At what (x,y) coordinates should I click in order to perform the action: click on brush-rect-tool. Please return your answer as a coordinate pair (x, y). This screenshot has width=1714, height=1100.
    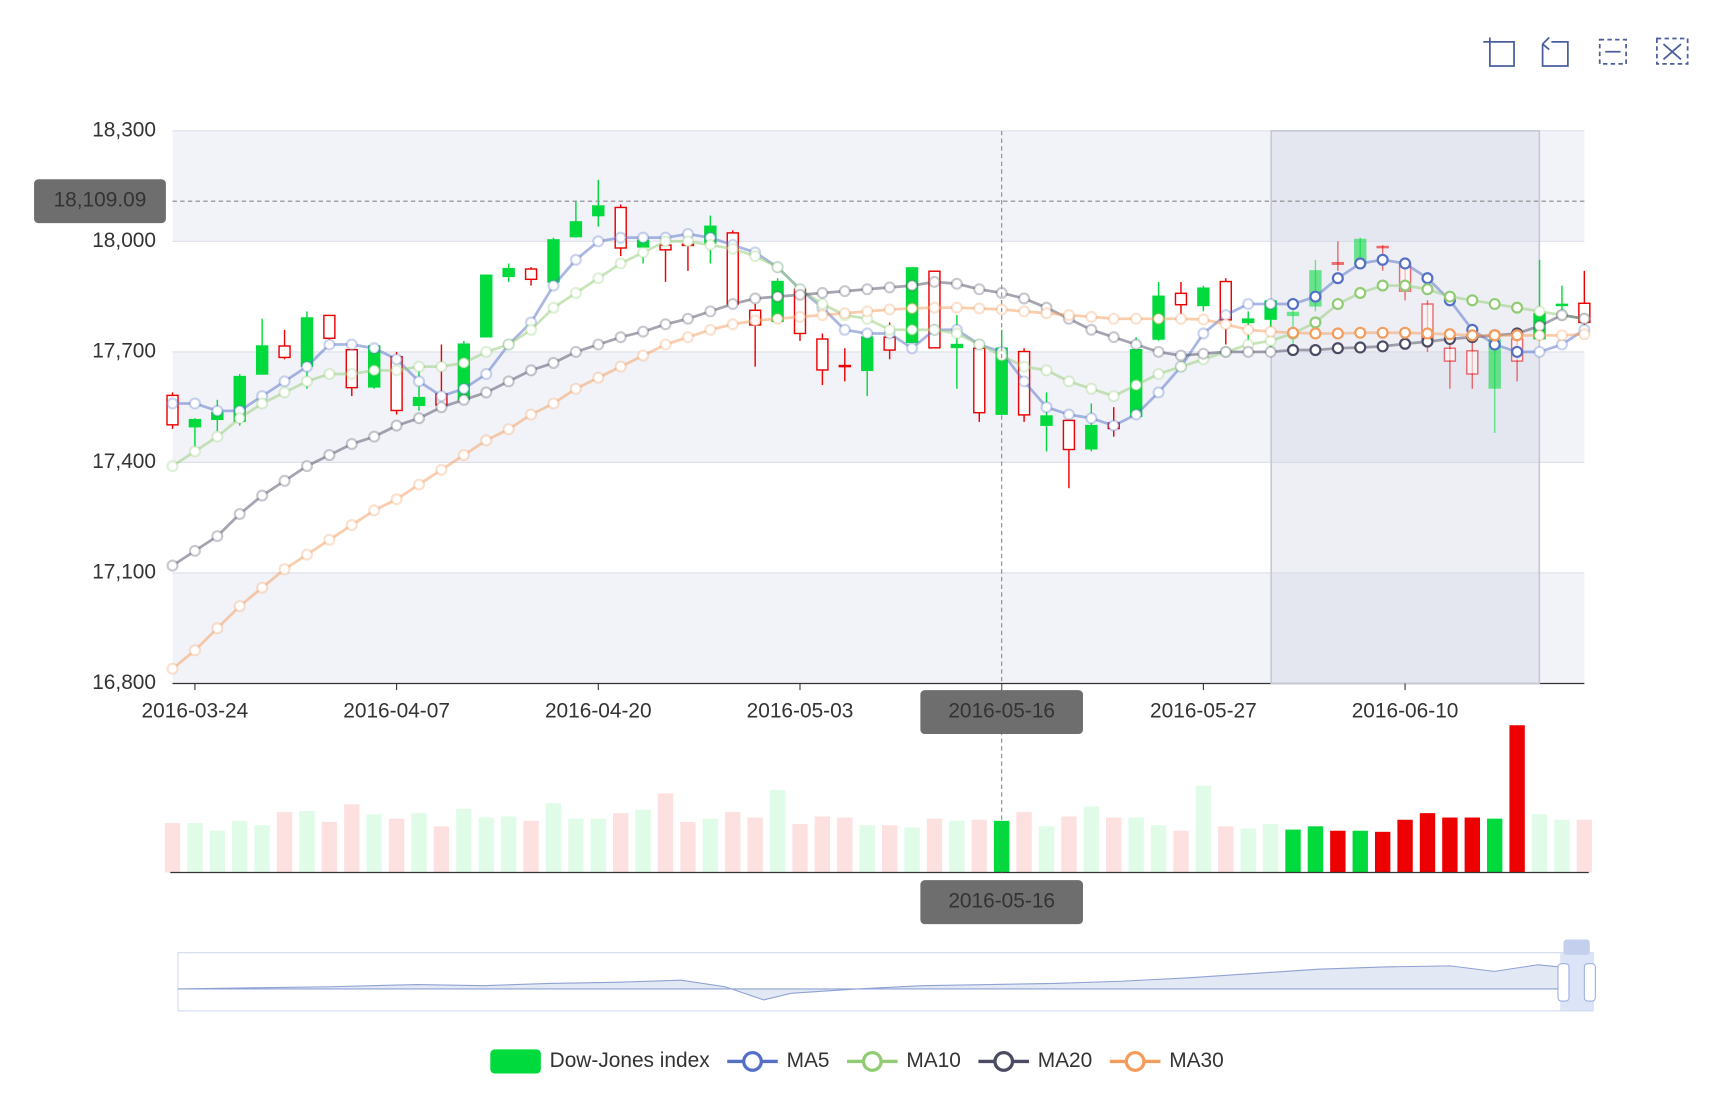
    Looking at the image, I should click on (1612, 51).